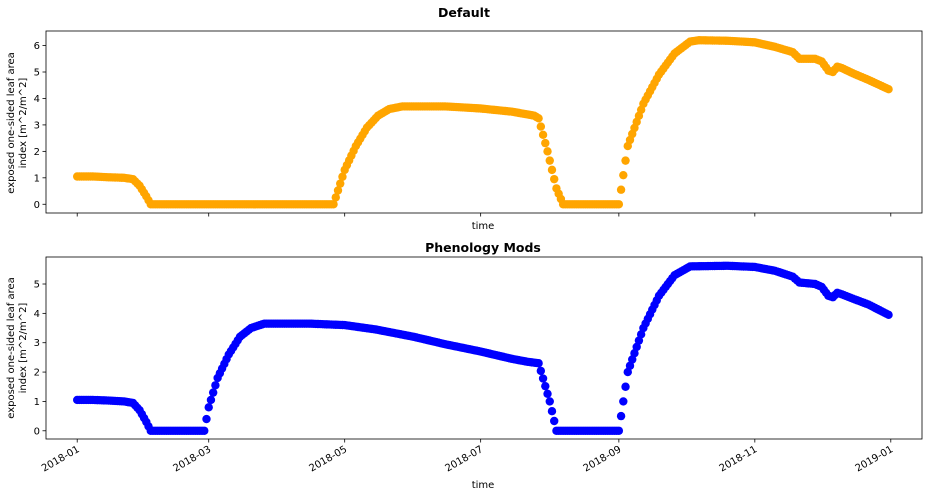 The width and height of the screenshot is (928, 497). I want to click on default-panel-y-tick-label: 2, so click(37, 152).